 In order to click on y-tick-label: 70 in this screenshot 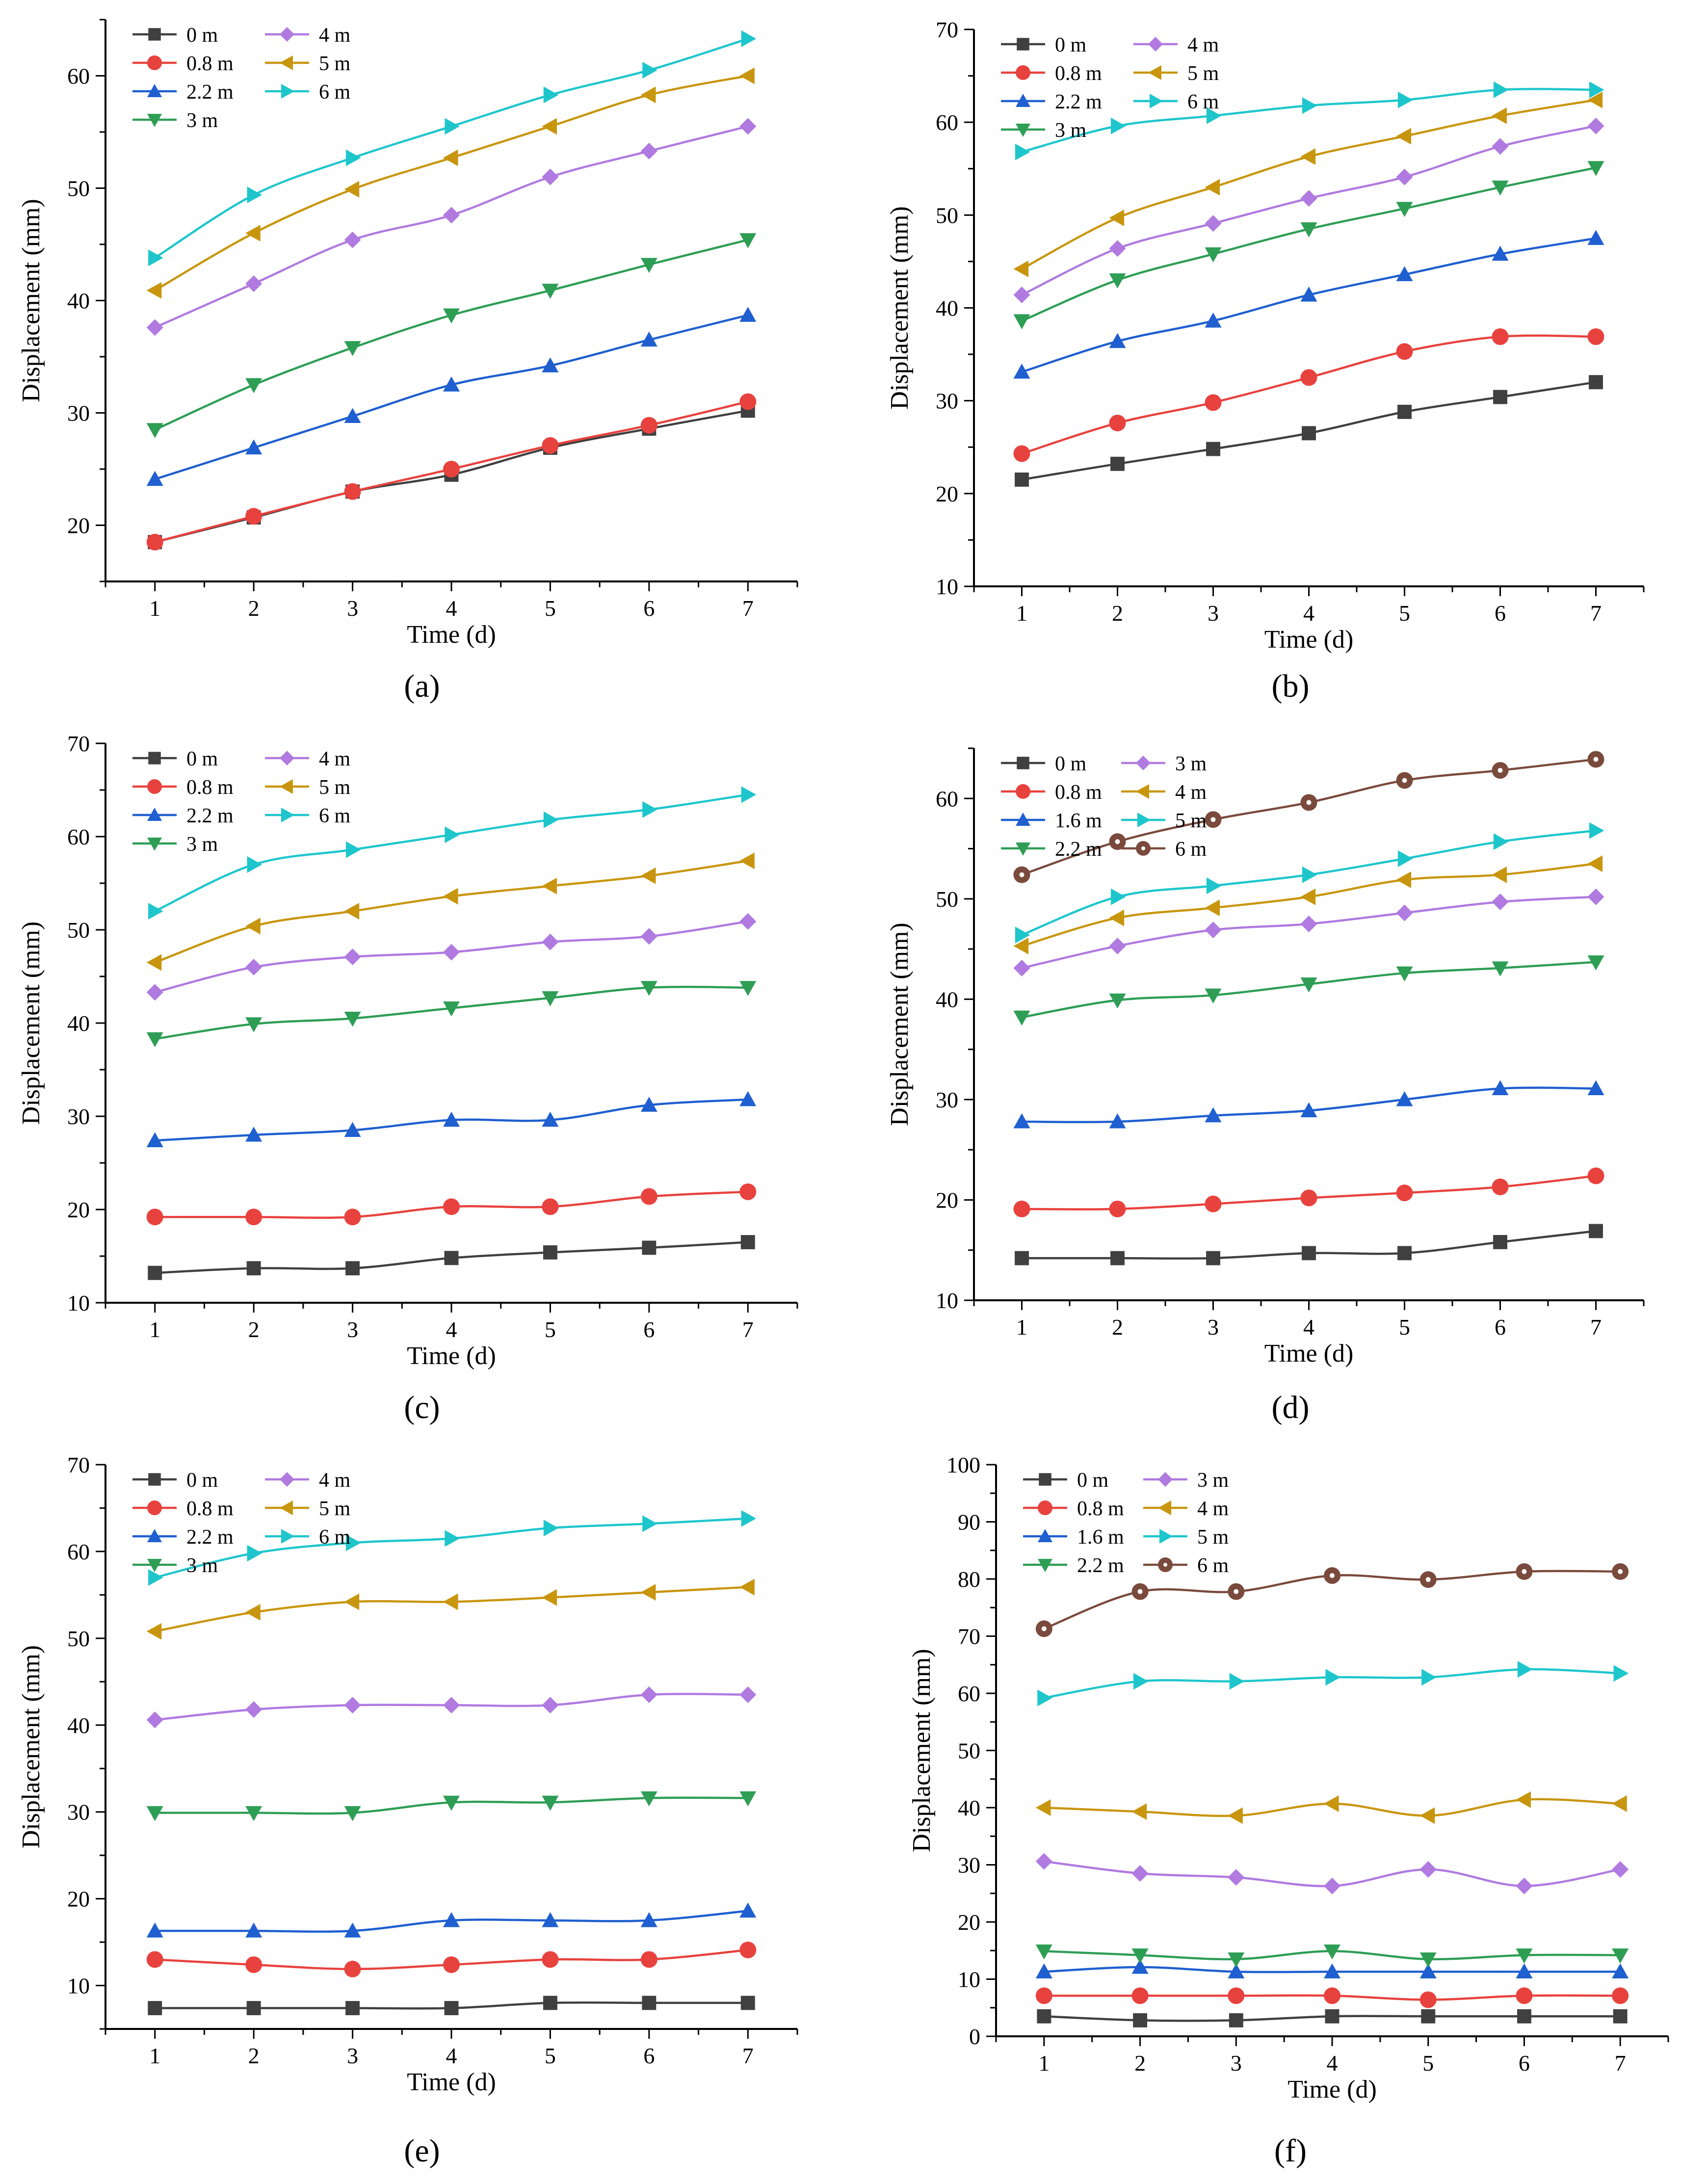, I will do `click(947, 29)`.